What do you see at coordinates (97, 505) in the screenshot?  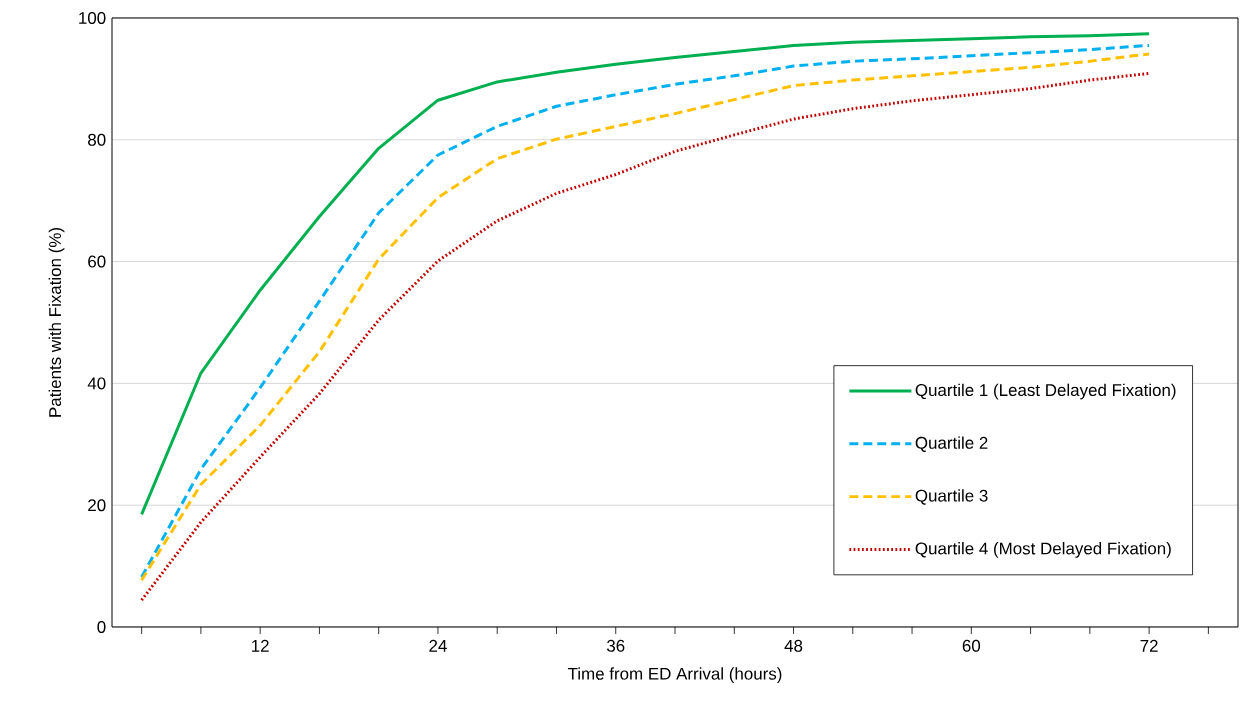 I see `y-tick-label: 20` at bounding box center [97, 505].